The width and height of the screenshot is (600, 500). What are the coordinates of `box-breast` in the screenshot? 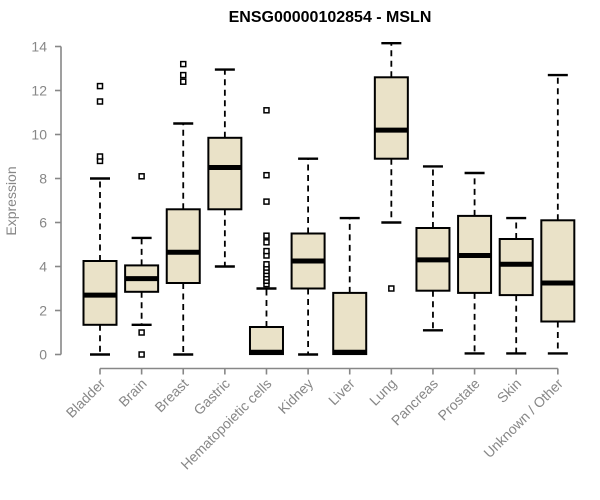 It's located at (183, 246).